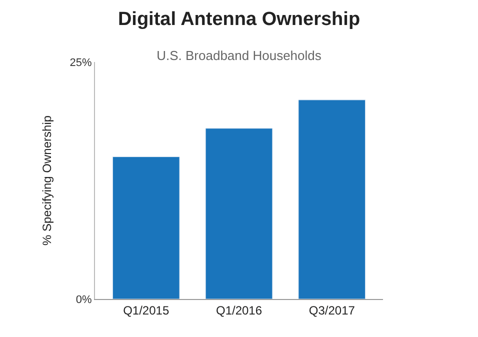  I want to click on y-tick-label: 25%, so click(81, 62).